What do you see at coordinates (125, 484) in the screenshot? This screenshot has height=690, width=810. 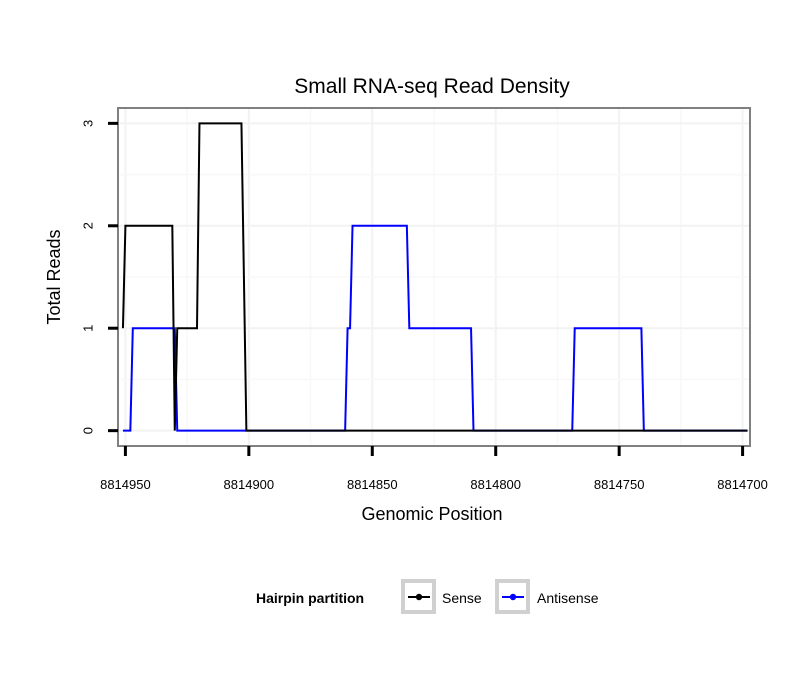 I see `x-tick-label: 8814950` at bounding box center [125, 484].